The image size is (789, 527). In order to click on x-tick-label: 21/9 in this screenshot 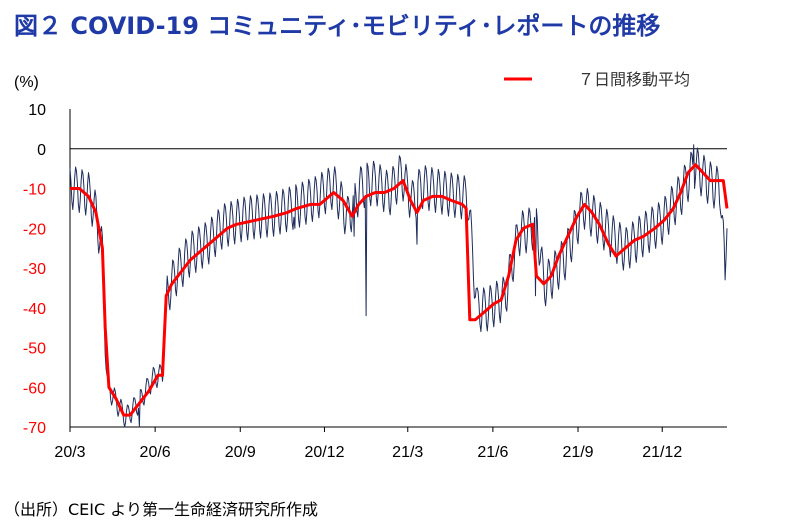, I will do `click(577, 452)`.